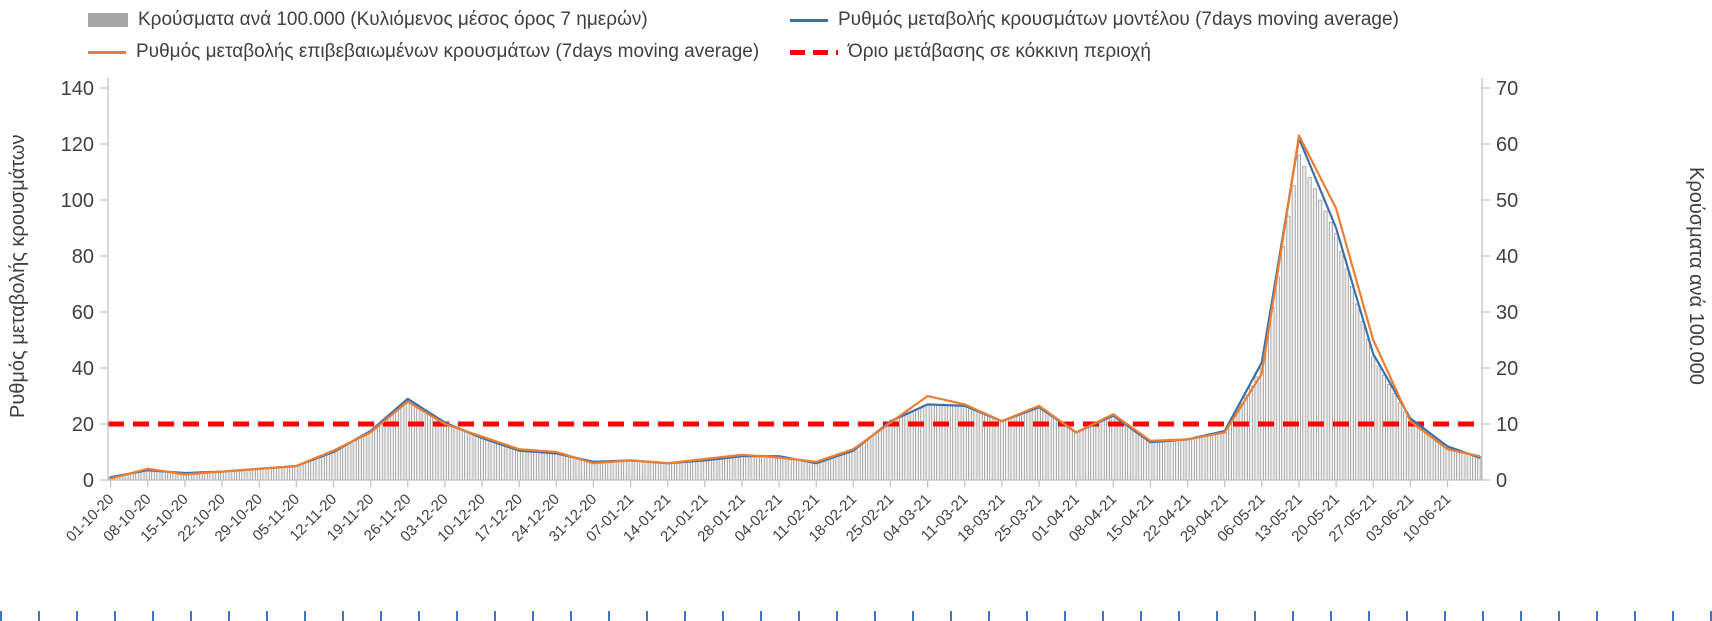 The height and width of the screenshot is (621, 1712). I want to click on left-axis-tick-label: 40, so click(83, 369).